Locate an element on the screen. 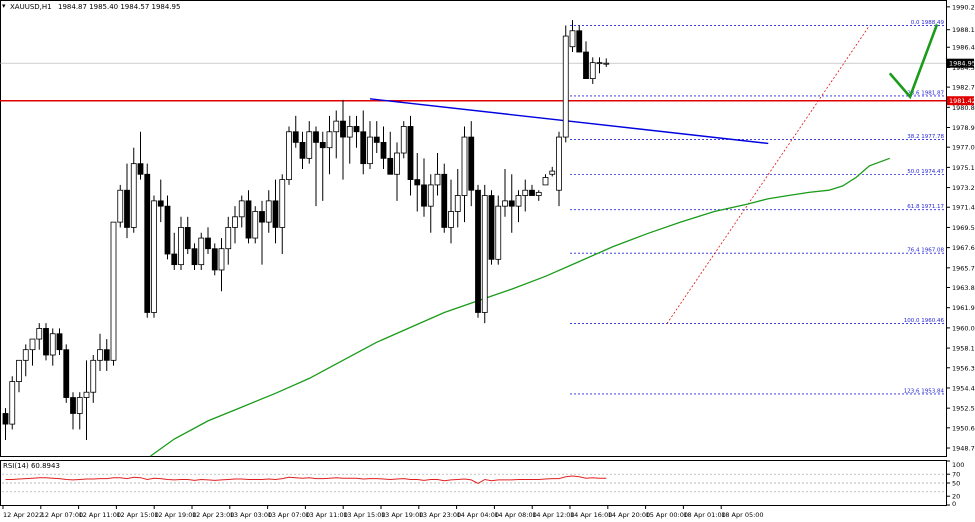  bearish-trendline is located at coordinates (569, 121).